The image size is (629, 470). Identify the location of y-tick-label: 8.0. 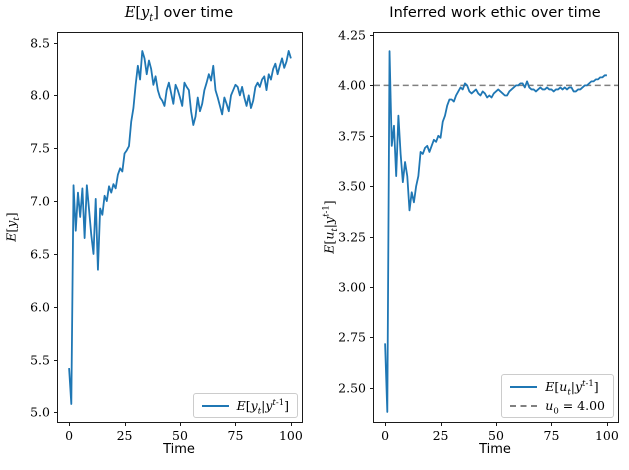
(40, 95).